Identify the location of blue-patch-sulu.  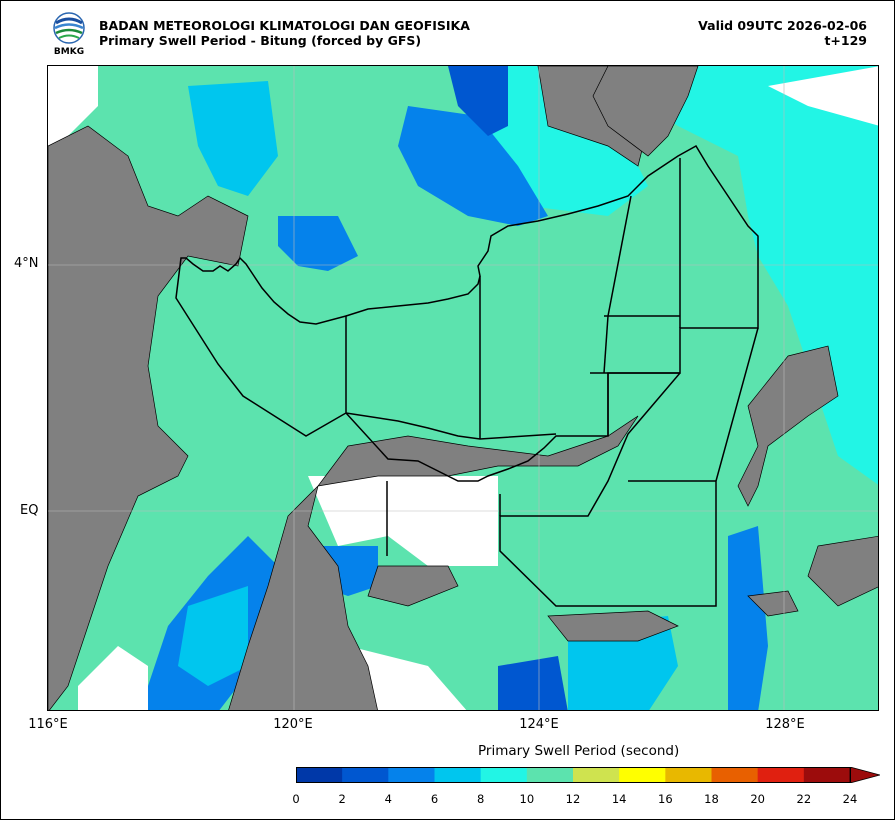
(318, 243).